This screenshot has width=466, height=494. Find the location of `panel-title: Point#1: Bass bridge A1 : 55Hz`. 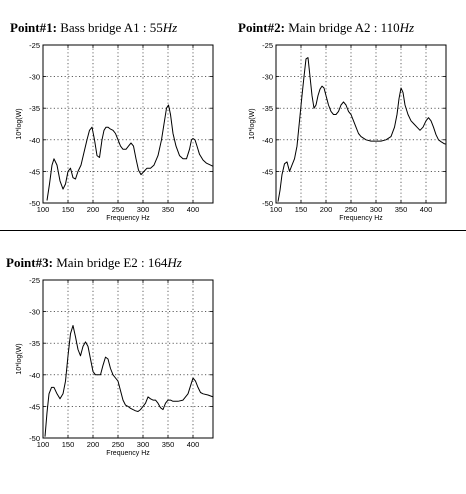

panel-title: Point#1: Bass bridge A1 : 55Hz is located at coordinates (93, 28).